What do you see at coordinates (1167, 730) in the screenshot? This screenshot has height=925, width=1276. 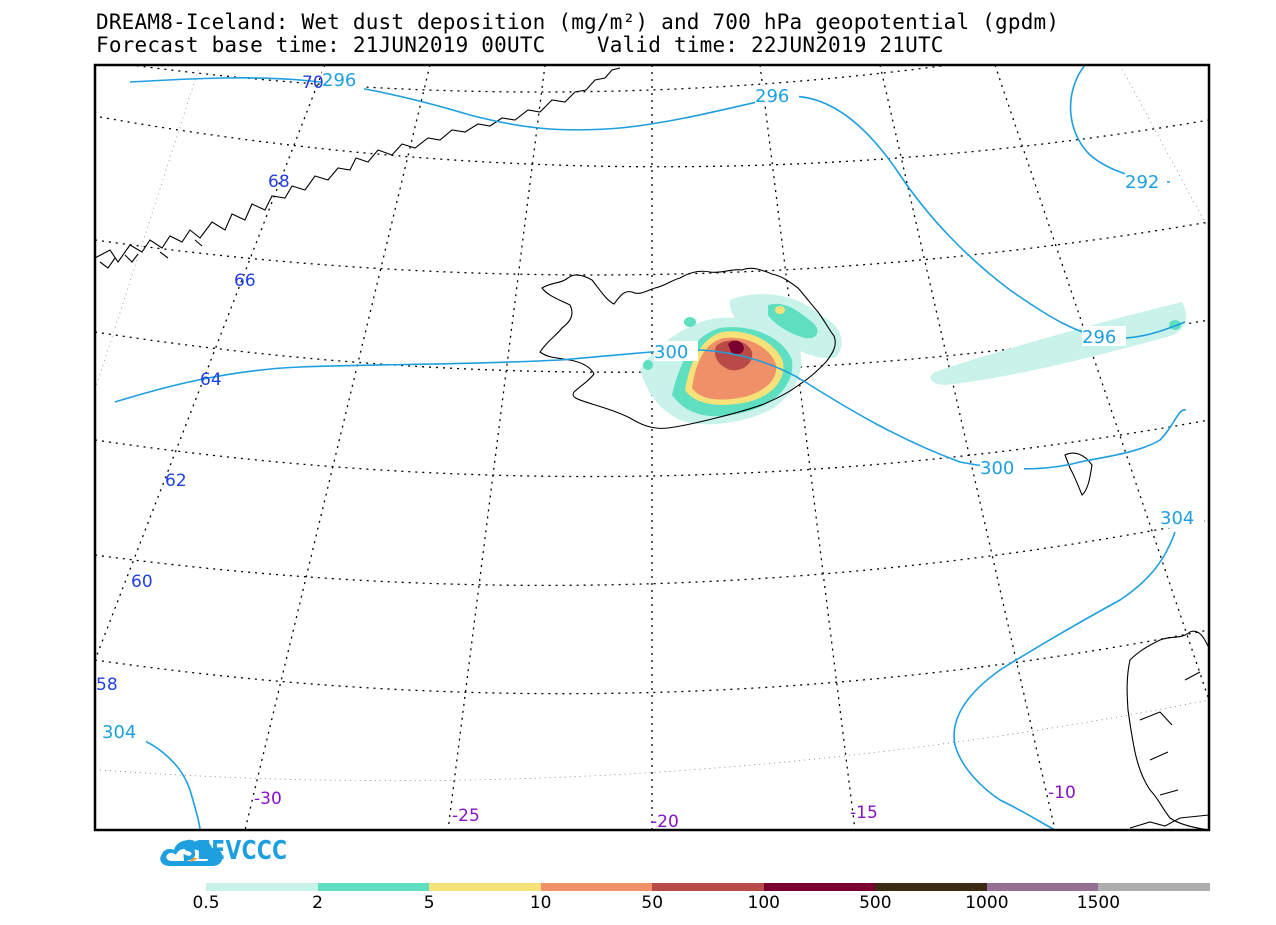 I see `scandinavia-coast` at bounding box center [1167, 730].